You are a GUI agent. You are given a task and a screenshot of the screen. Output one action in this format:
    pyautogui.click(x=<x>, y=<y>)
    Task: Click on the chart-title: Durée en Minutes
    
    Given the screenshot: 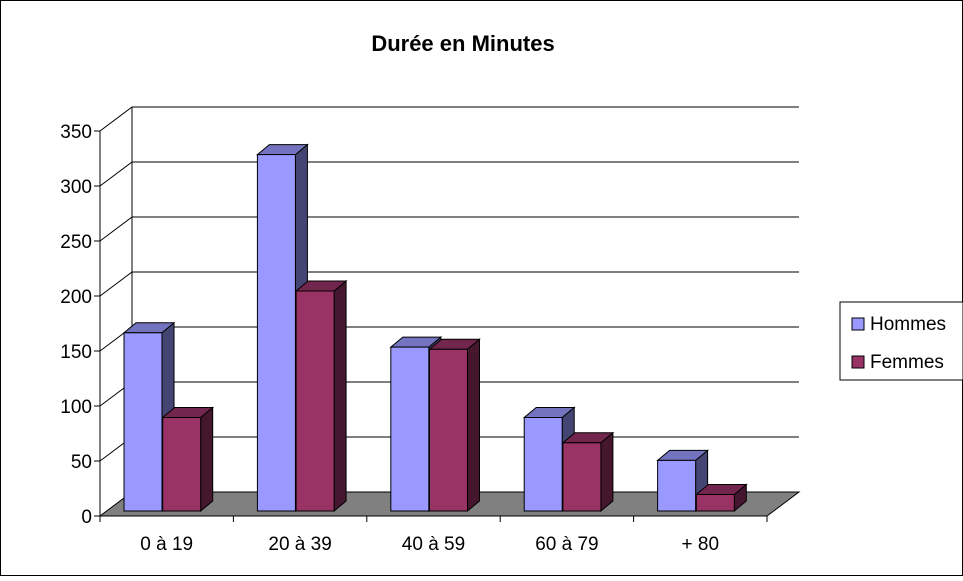 What is the action you would take?
    pyautogui.click(x=462, y=43)
    